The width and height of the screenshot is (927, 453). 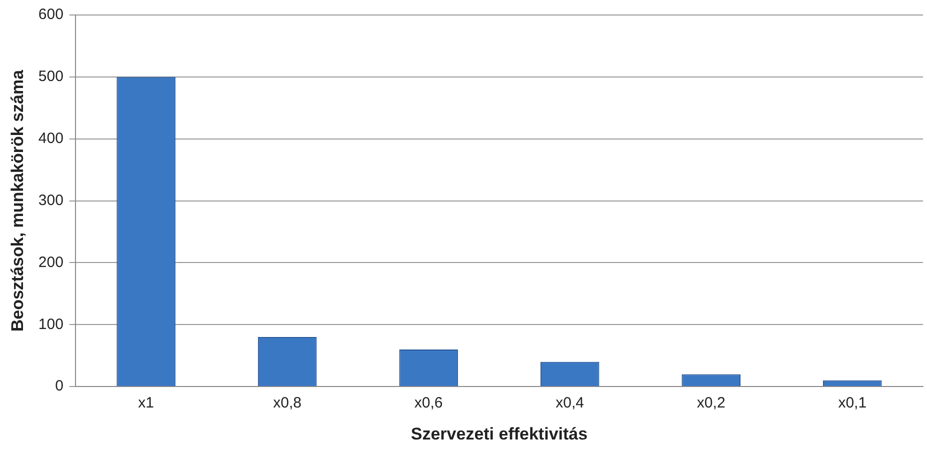 What do you see at coordinates (59, 386) in the screenshot?
I see `y-tick-label: 0` at bounding box center [59, 386].